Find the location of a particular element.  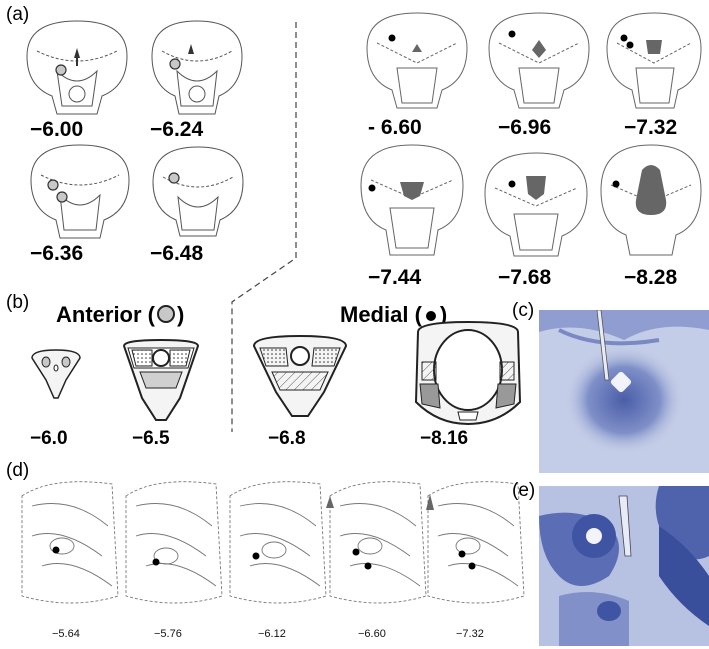

panel-a-label: (a) is located at coordinates (18, 14).